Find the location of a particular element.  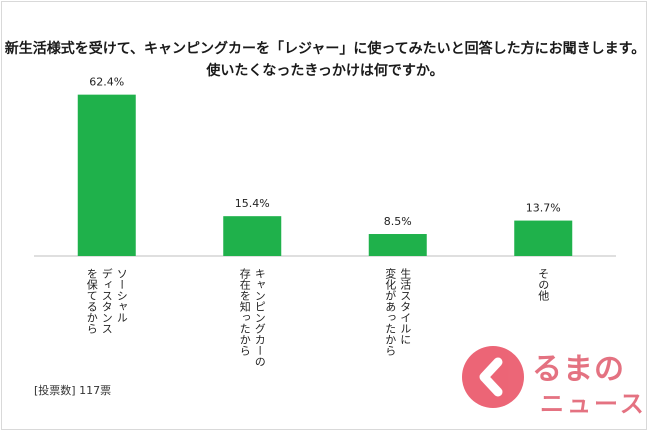

category-label-1-line-3: を保てるから is located at coordinates (91, 301).